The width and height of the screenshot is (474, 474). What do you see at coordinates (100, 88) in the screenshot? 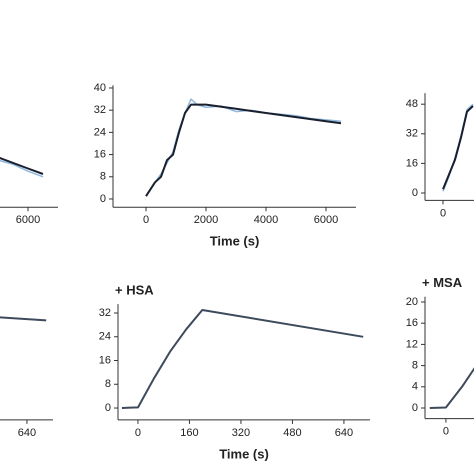
I see `y-tick-label: 40` at bounding box center [100, 88].